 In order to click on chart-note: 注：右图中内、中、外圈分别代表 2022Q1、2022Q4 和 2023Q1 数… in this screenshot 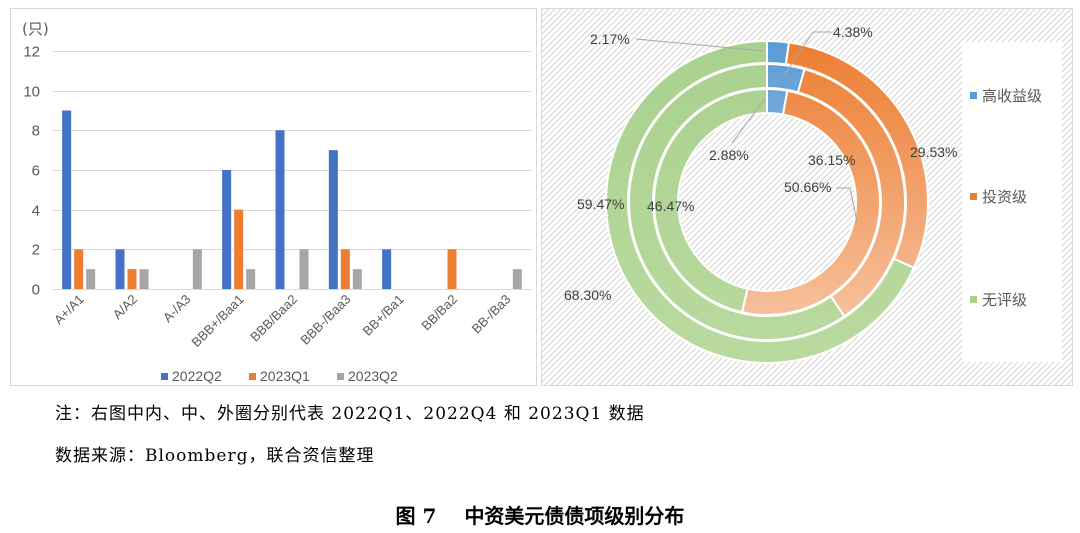, I will do `click(350, 414)`.